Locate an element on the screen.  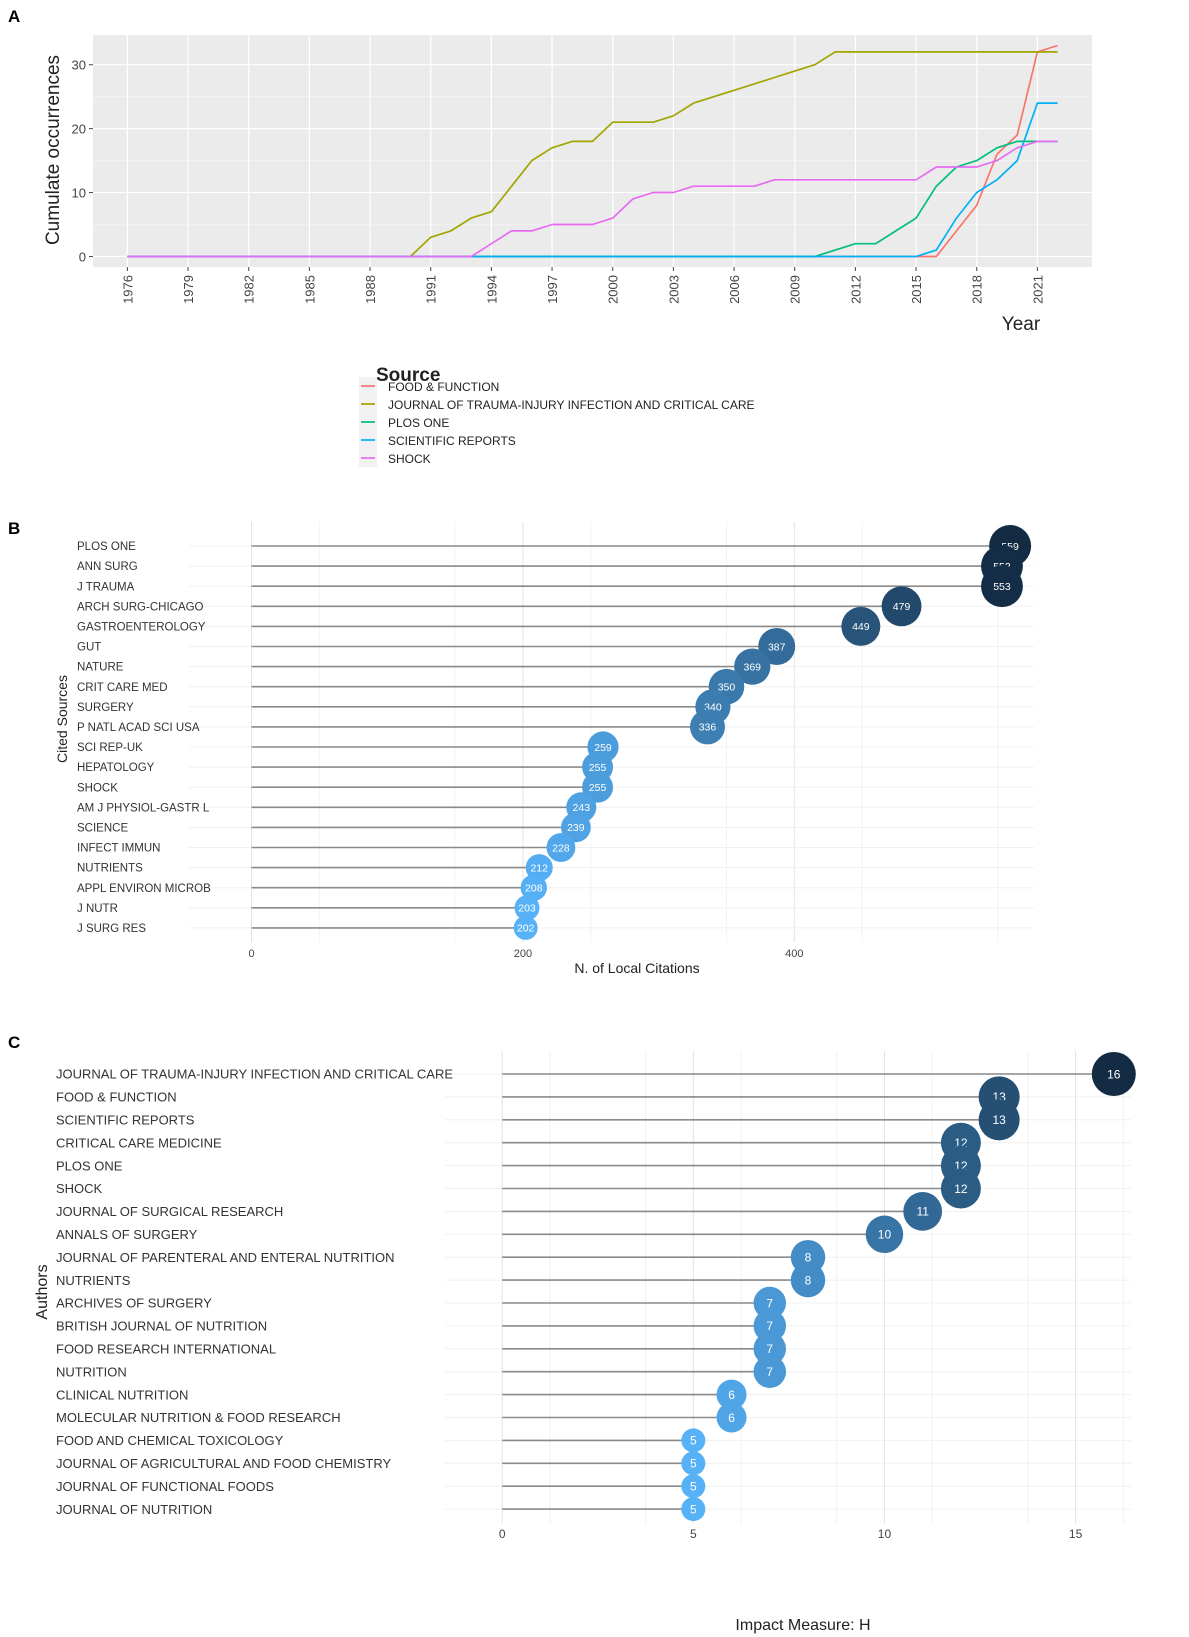
x-tick-label: 2009 is located at coordinates (795, 289).